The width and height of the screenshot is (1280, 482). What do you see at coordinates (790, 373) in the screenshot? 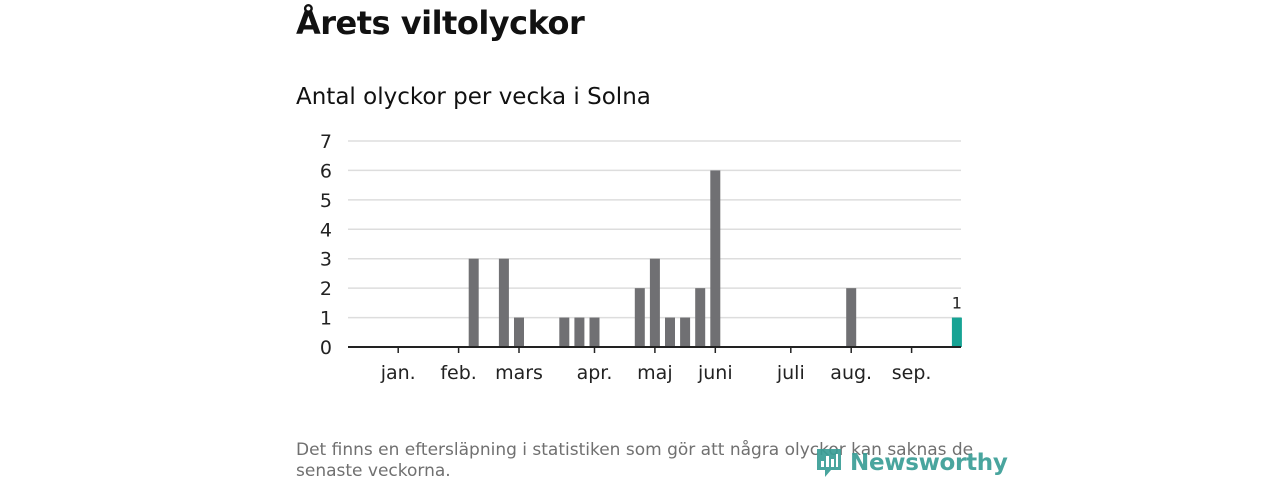
I see `x-tick-label: juli` at bounding box center [790, 373].